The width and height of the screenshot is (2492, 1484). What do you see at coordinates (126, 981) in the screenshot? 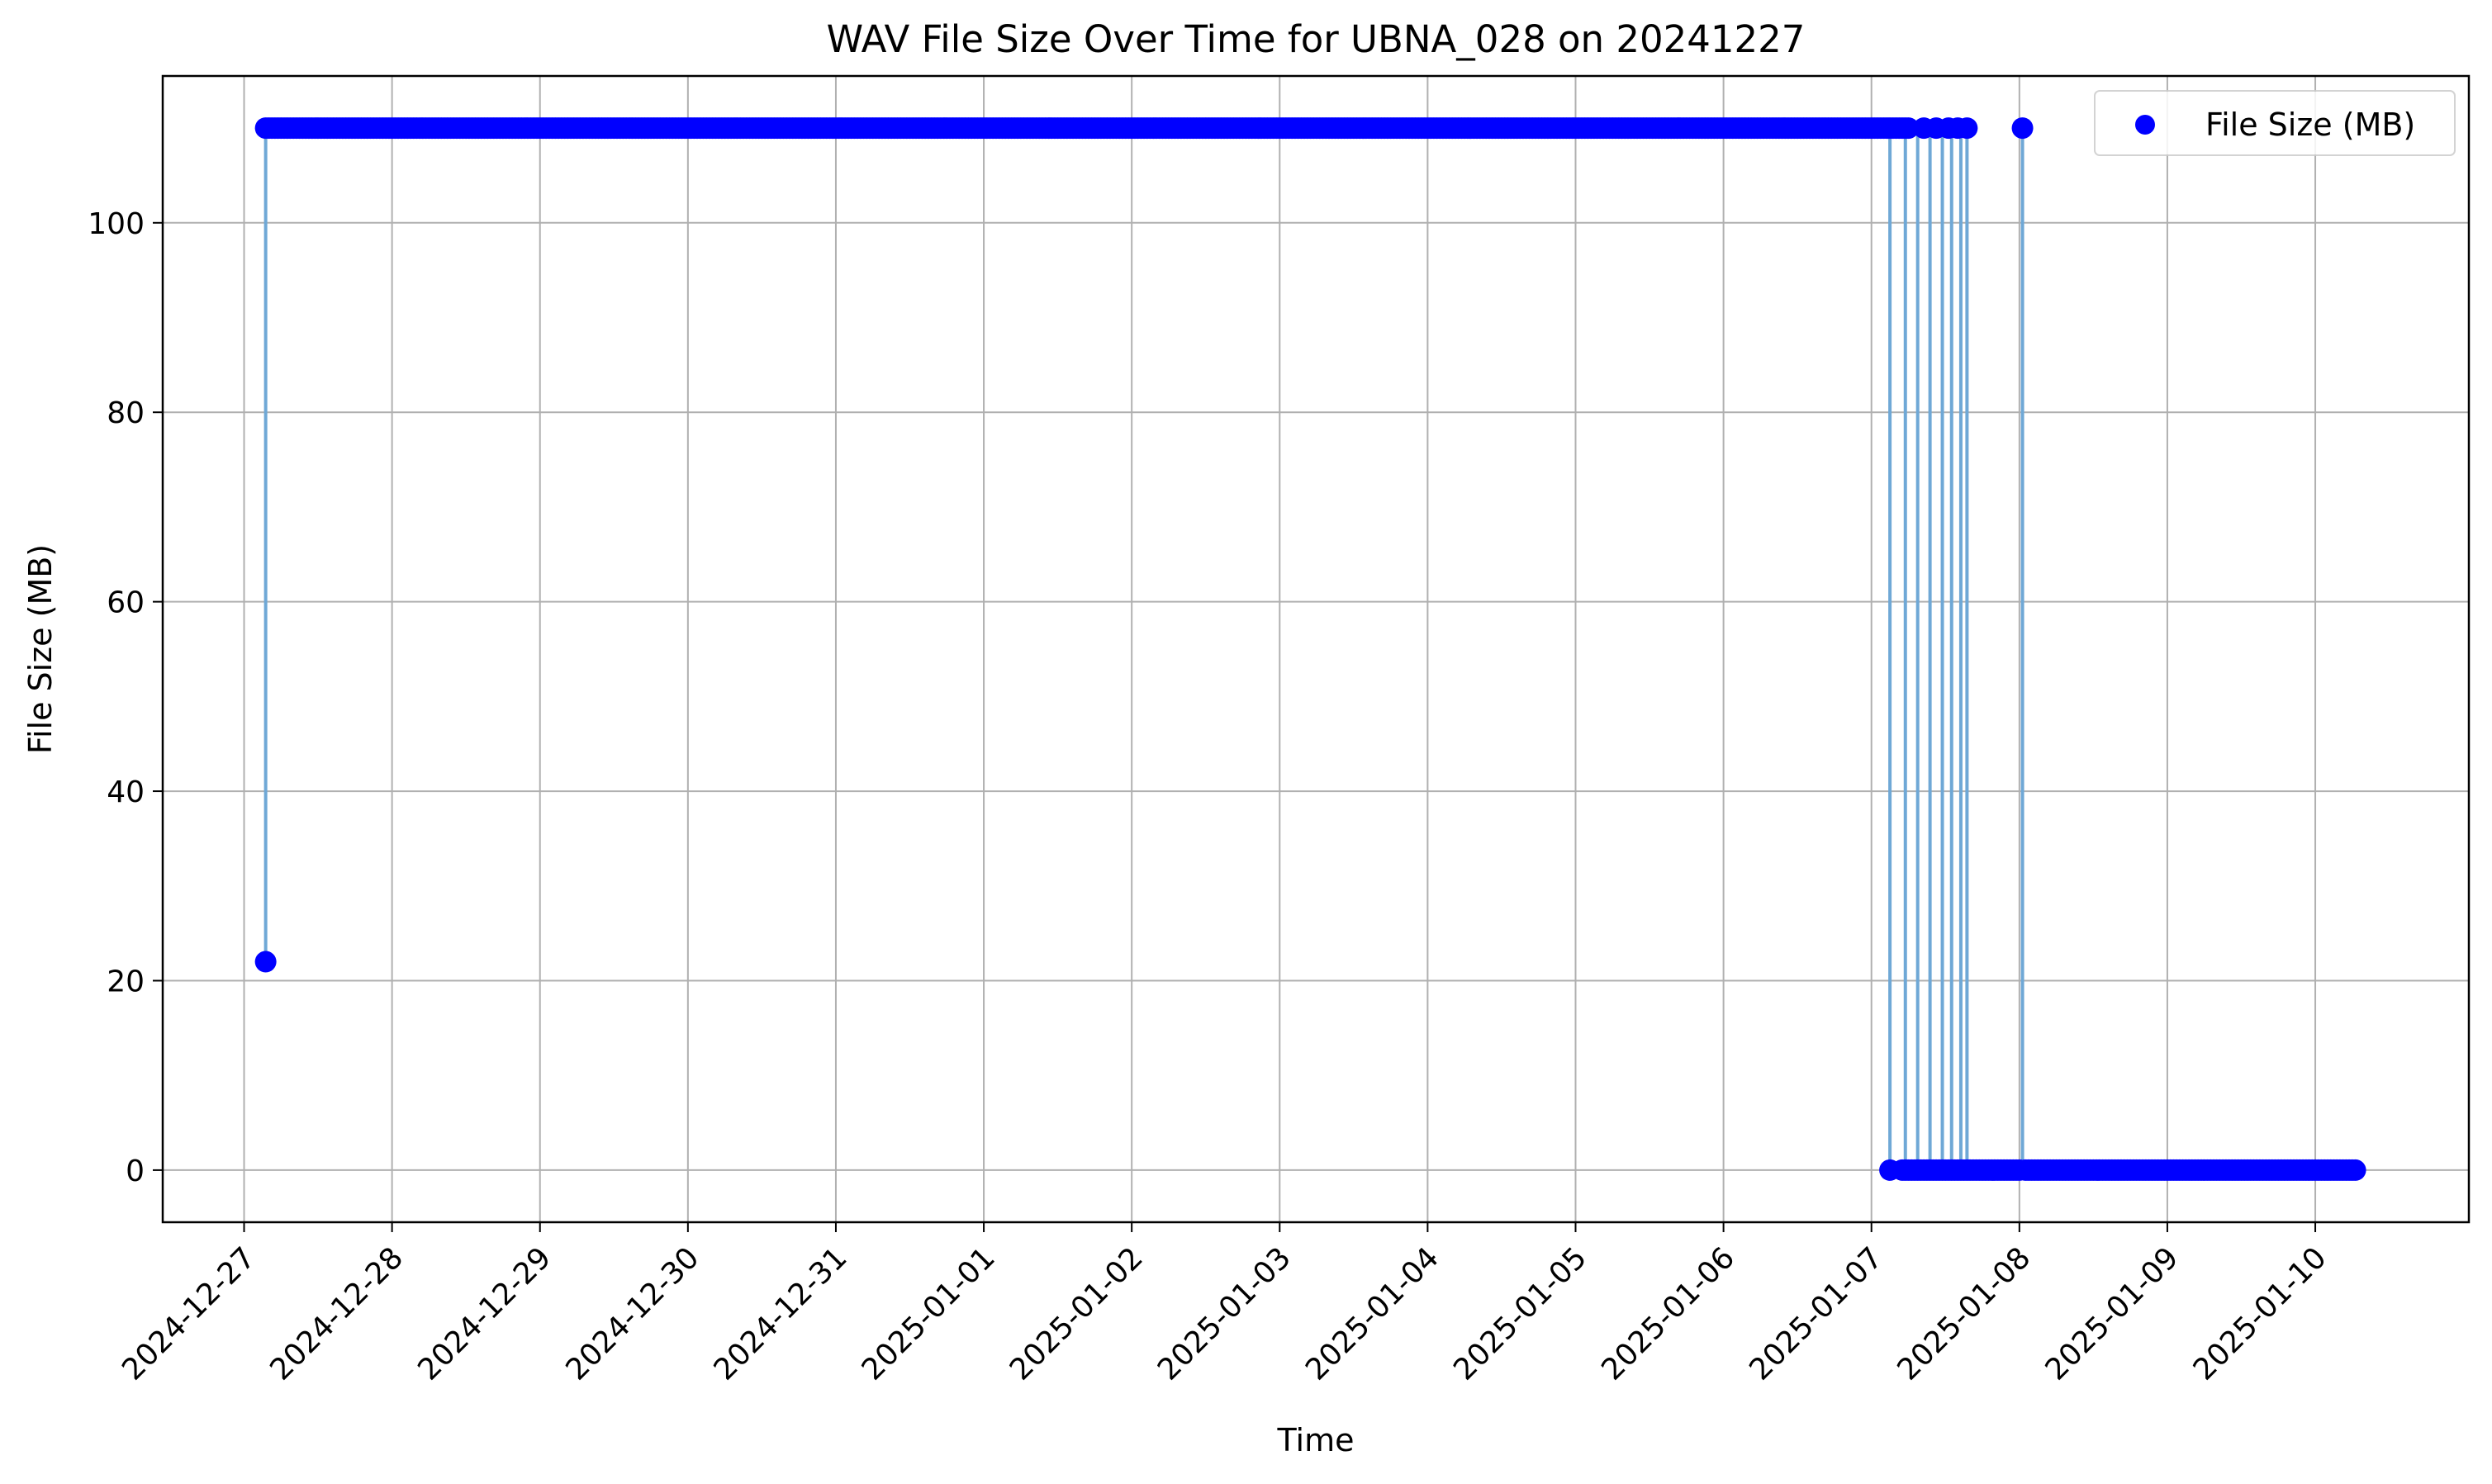
I see `y-tick-label: 20` at bounding box center [126, 981].